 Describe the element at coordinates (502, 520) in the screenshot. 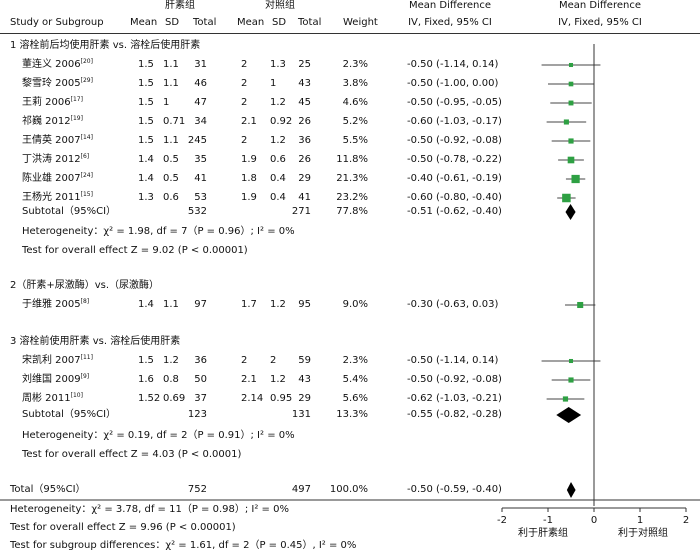

I see `x-tick-label: -2` at that location.